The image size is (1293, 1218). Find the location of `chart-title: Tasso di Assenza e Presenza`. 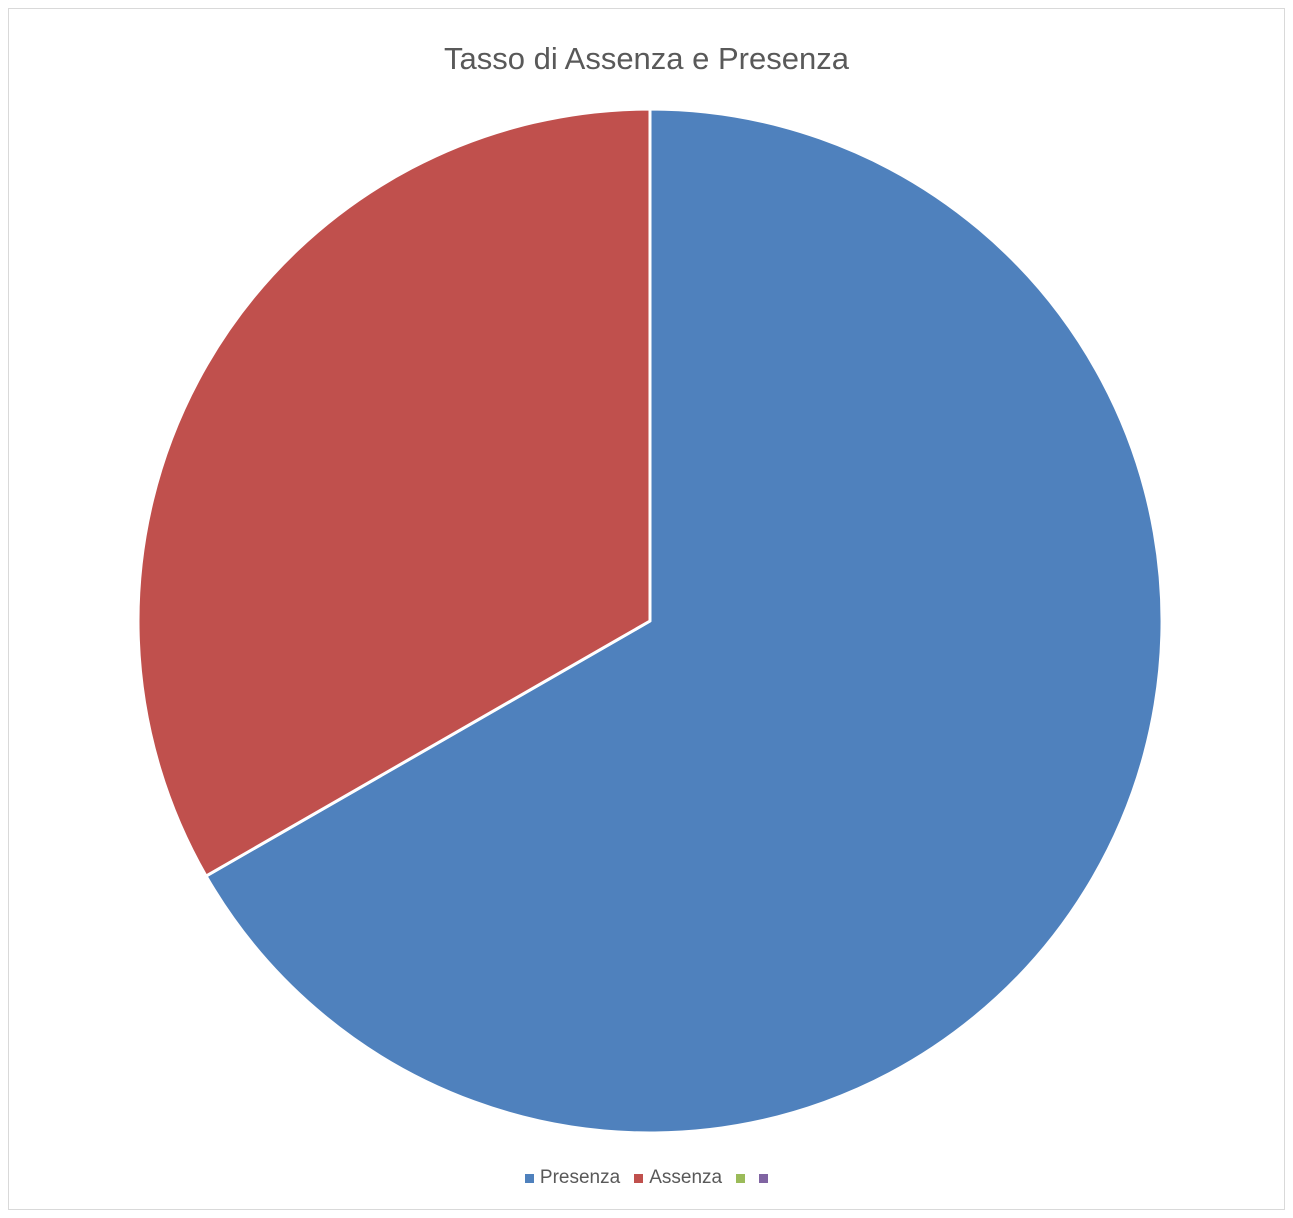

chart-title: Tasso di Assenza e Presenza is located at coordinates (646, 58).